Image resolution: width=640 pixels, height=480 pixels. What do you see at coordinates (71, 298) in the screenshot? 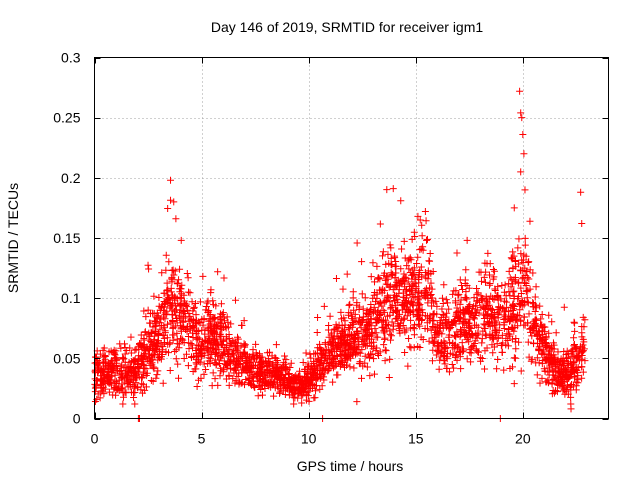
I see `y-tick-label: 0.1` at bounding box center [71, 298].